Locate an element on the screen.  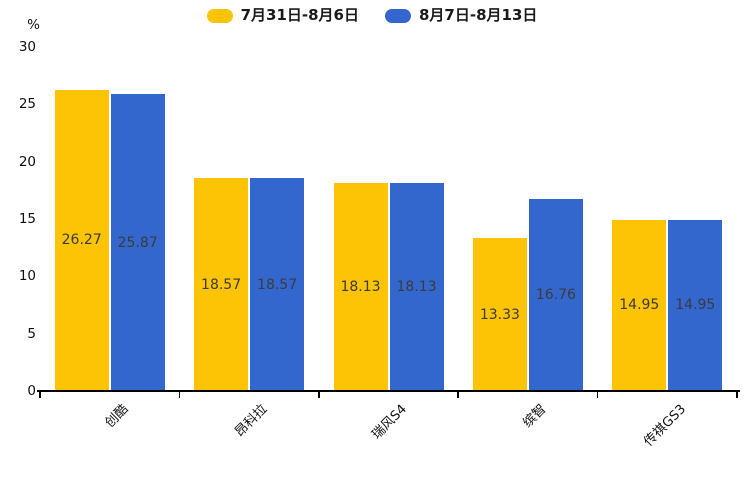
y-axis-unit-label: % is located at coordinates (33, 25).